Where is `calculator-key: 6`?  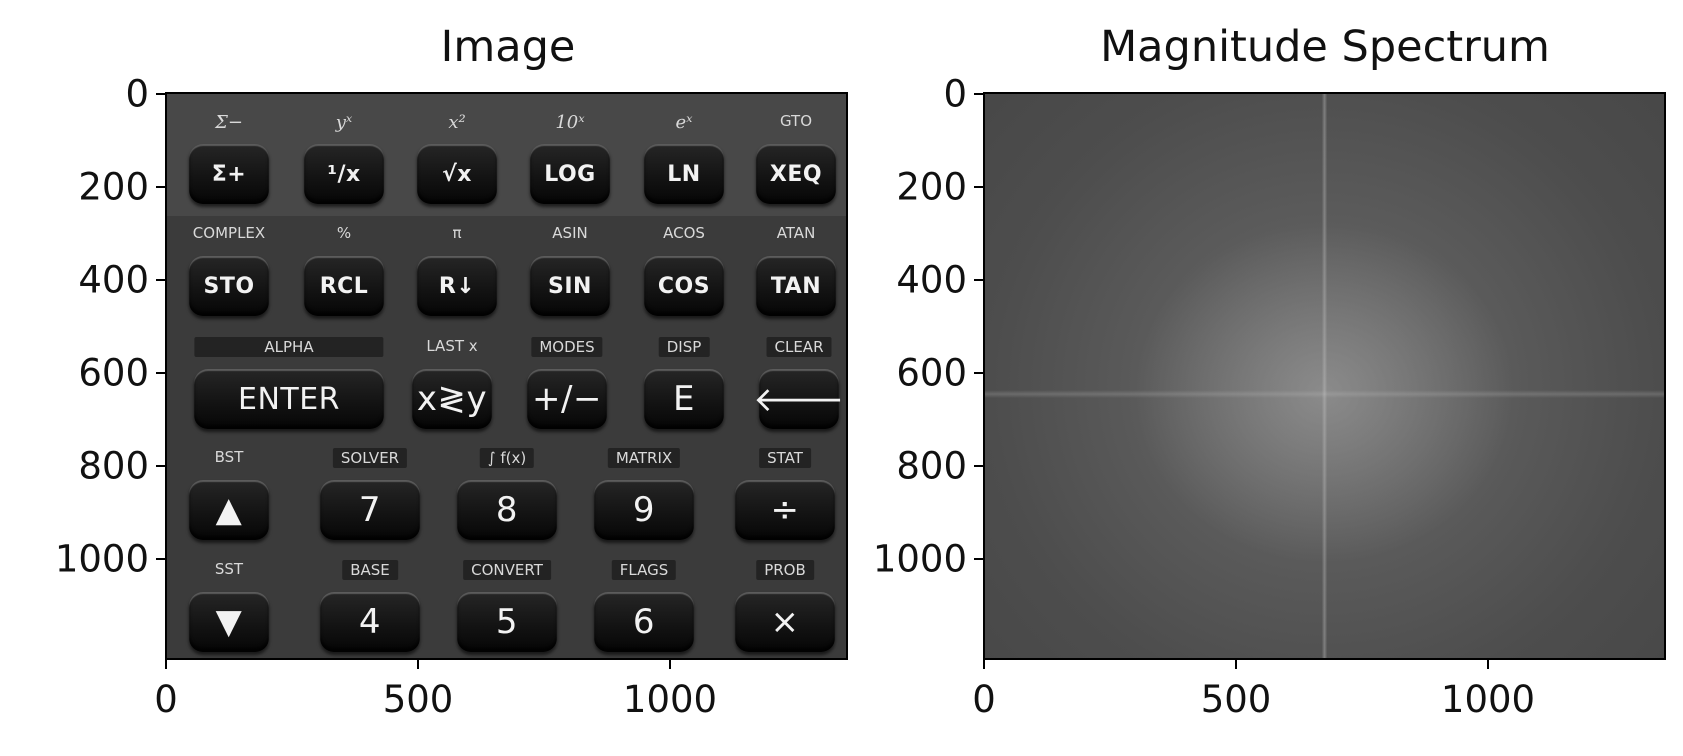
calculator-key: 6 is located at coordinates (644, 622).